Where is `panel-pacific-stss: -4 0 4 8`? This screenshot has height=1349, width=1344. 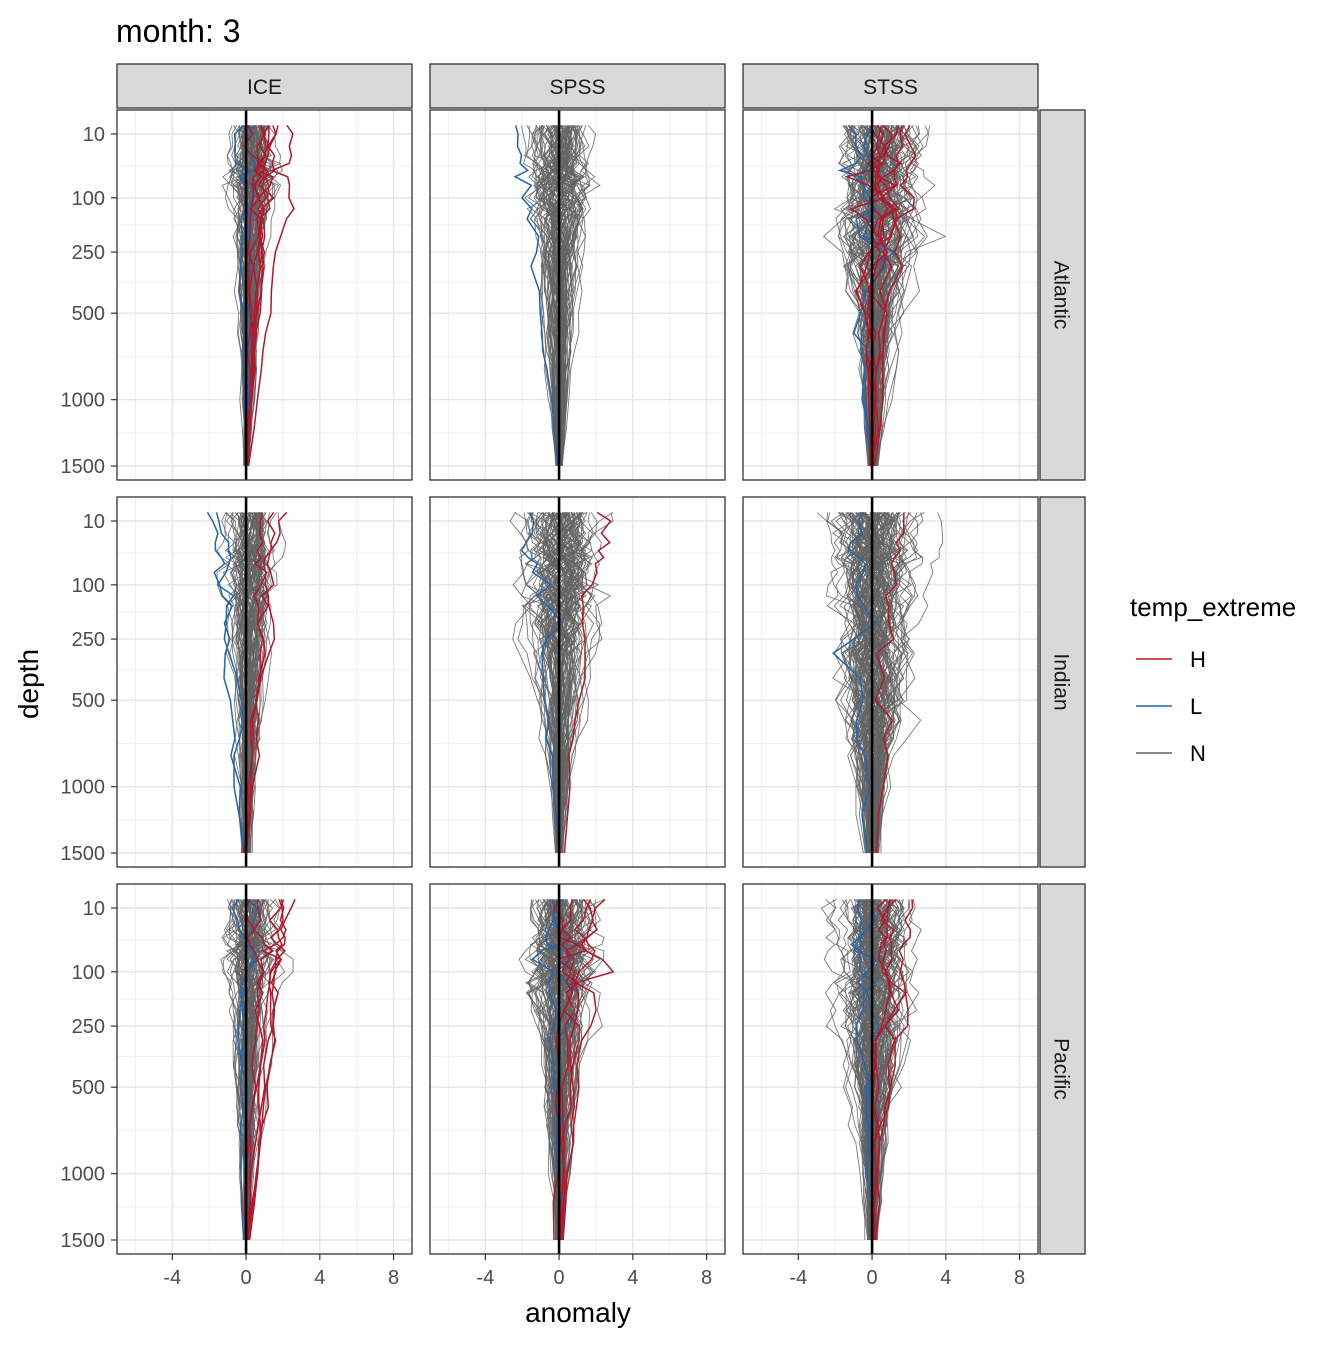 panel-pacific-stss: -4 0 4 8 is located at coordinates (890, 1086).